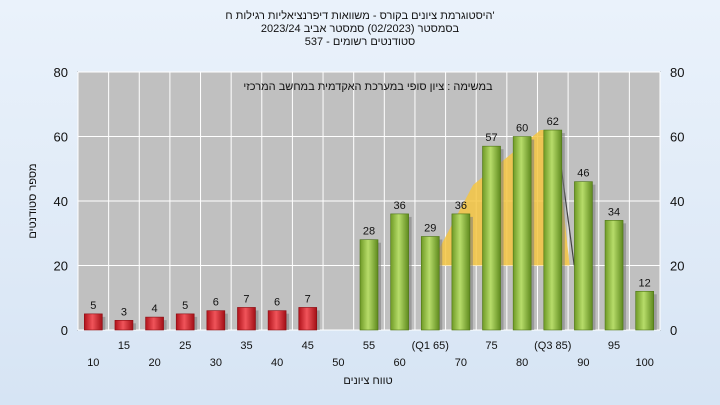 The height and width of the screenshot is (405, 720). Describe the element at coordinates (61, 72) in the screenshot. I see `y-tick-label-left: 80` at that location.